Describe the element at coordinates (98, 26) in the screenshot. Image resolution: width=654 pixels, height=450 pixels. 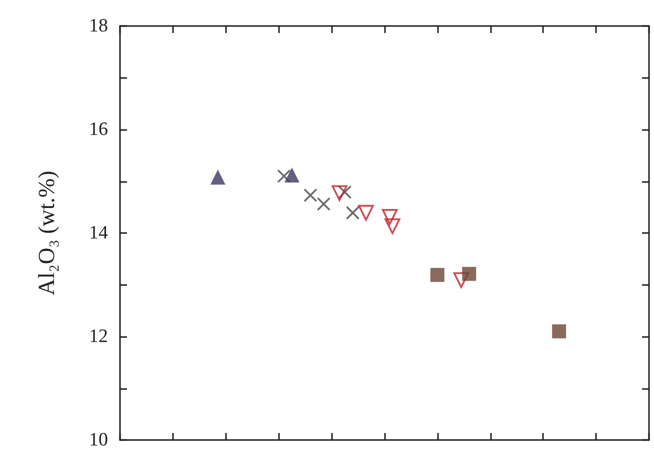
I see `y-tick-label: 18` at that location.